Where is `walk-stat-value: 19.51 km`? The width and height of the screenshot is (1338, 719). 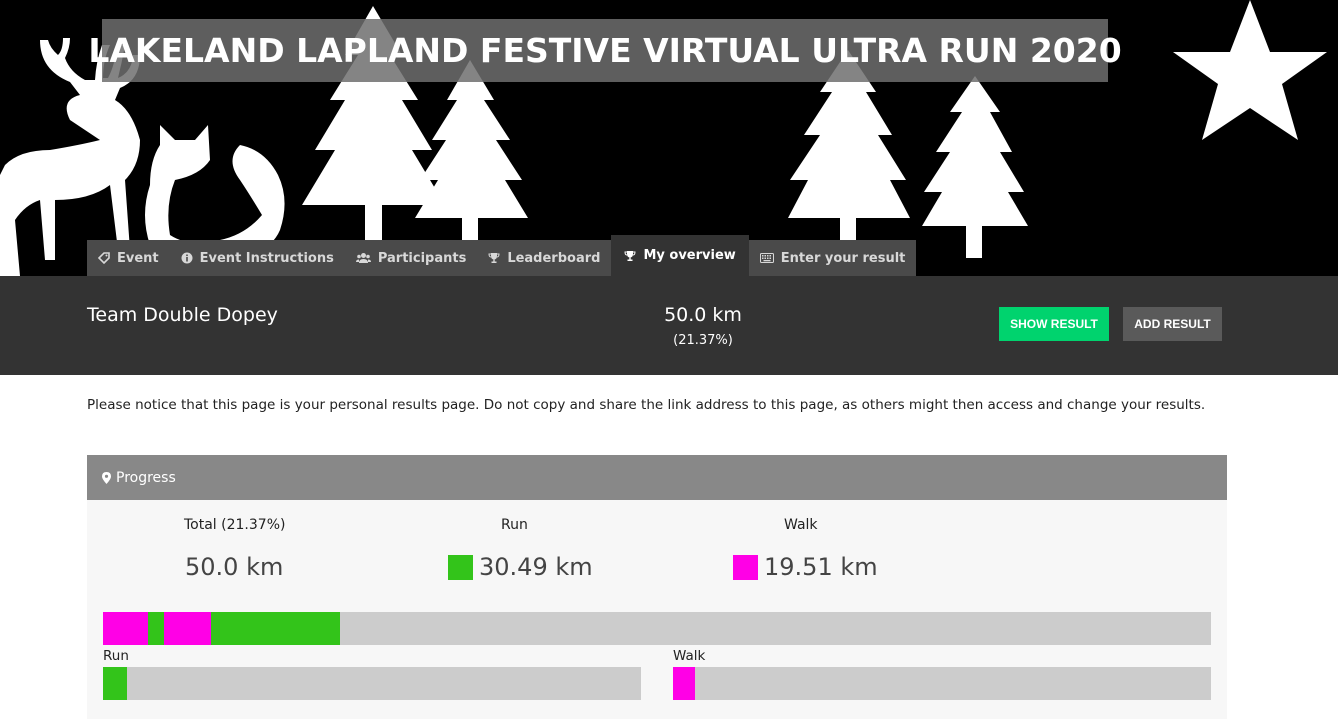
walk-stat-value: 19.51 km is located at coordinates (805, 567).